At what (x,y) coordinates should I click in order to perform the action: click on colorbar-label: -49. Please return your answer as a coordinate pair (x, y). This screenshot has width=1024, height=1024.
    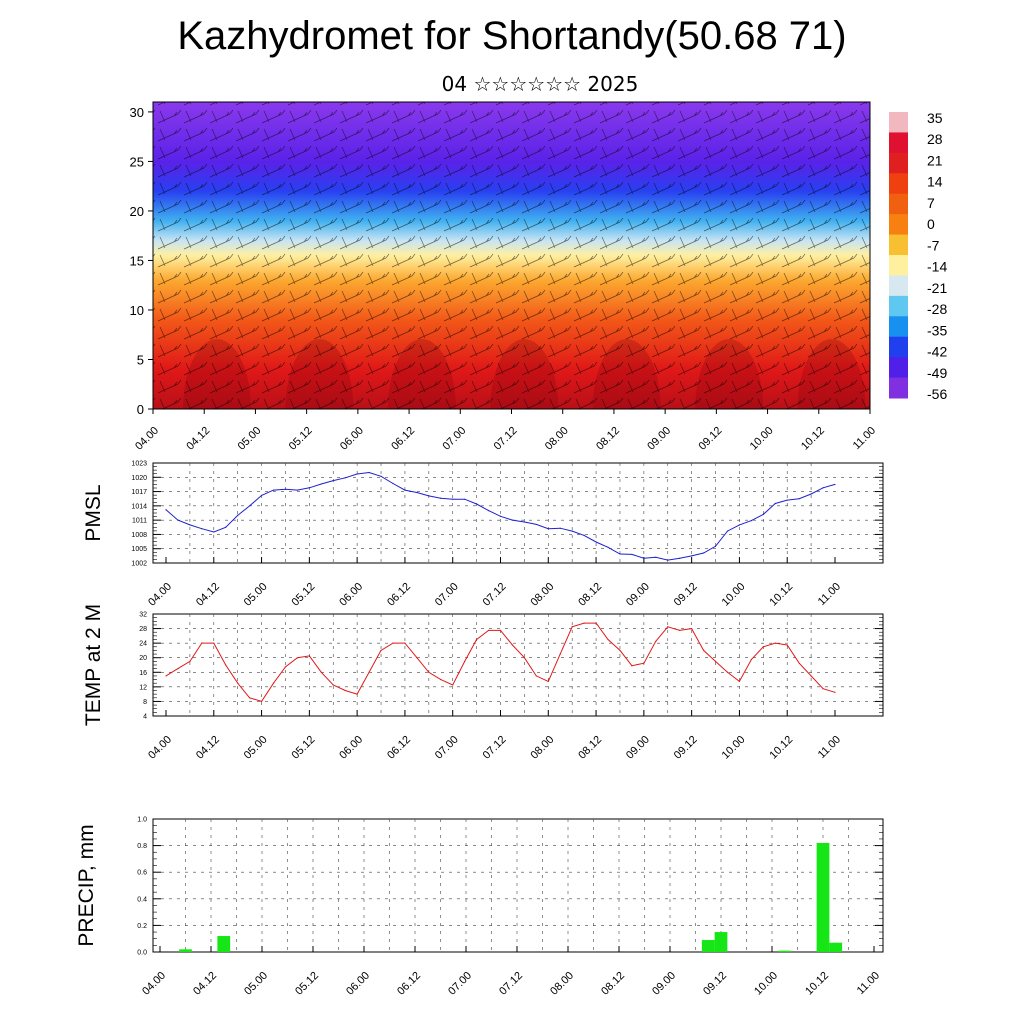
    Looking at the image, I should click on (937, 373).